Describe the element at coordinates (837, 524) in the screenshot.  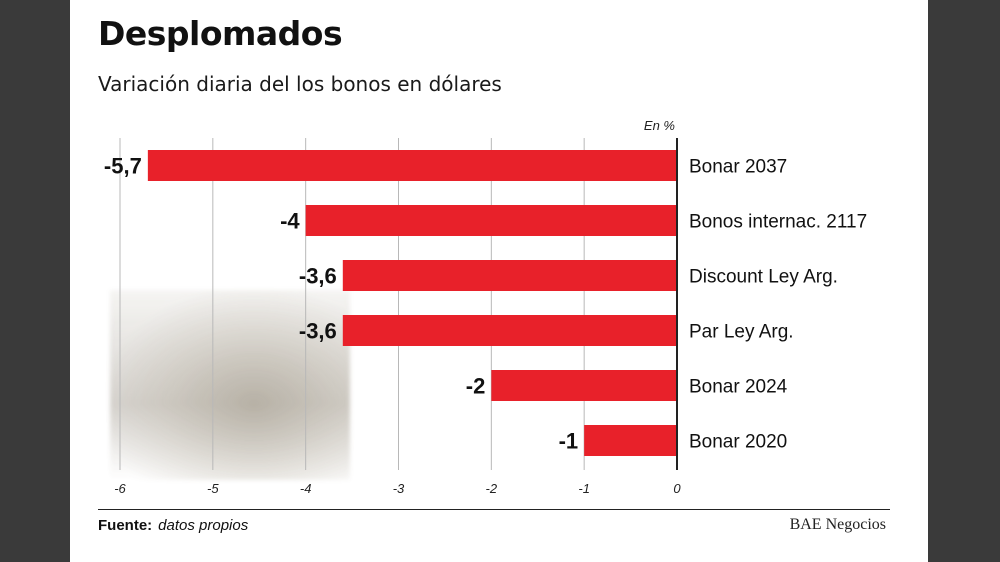
I see `brand-logo: BAE Negocios` at that location.